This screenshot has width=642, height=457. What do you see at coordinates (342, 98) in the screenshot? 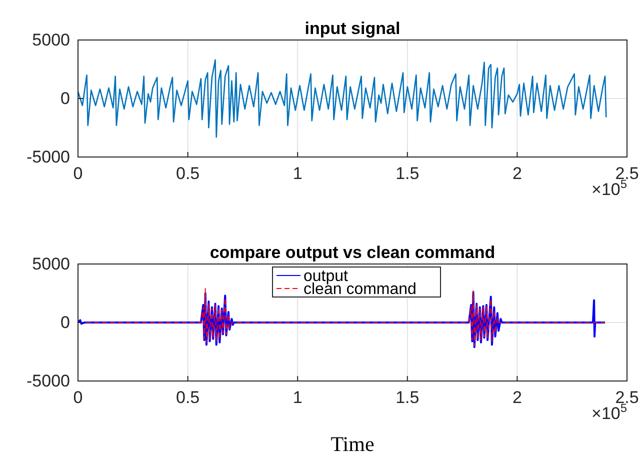
I see `line-series` at bounding box center [342, 98].